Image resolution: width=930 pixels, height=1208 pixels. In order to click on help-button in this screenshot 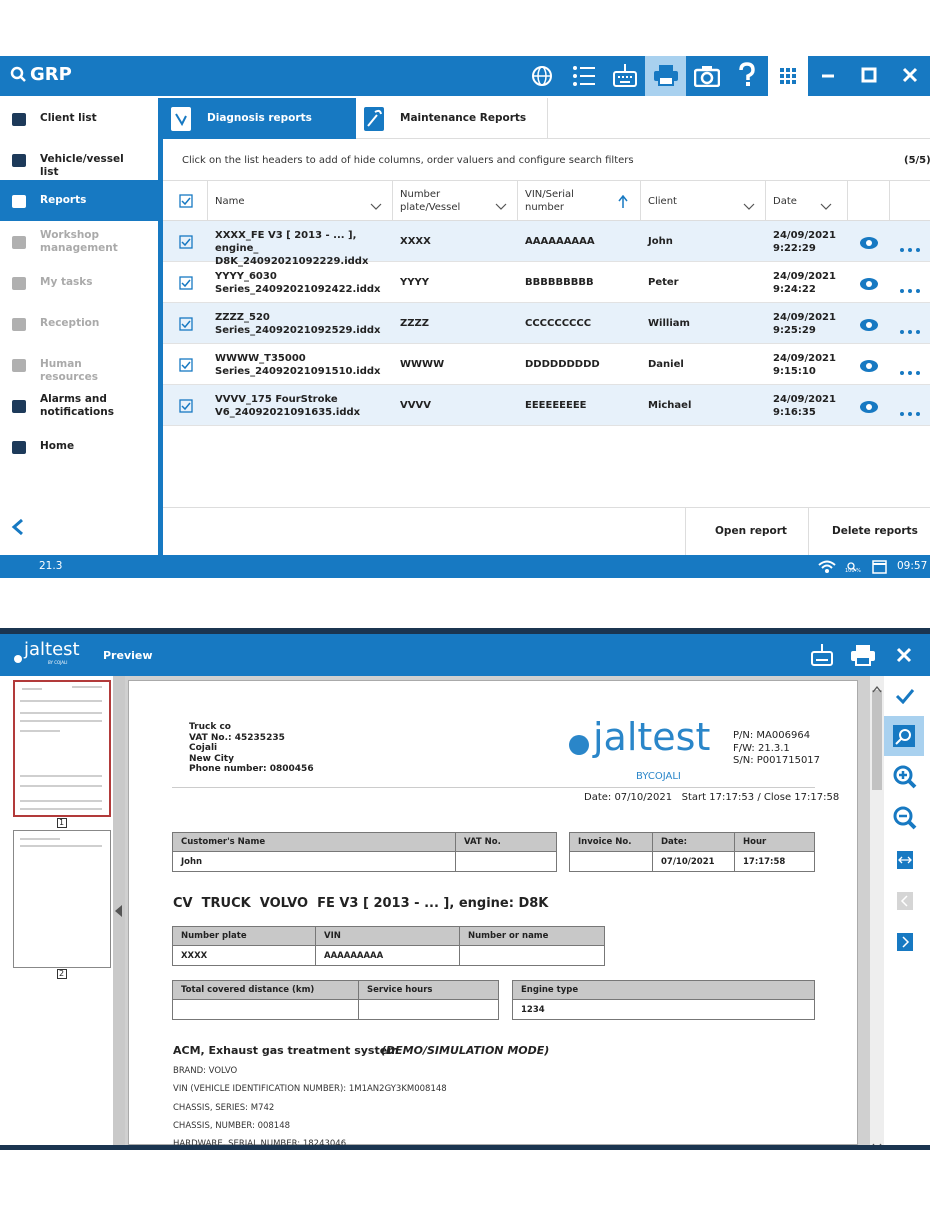, I will do `click(747, 75)`.